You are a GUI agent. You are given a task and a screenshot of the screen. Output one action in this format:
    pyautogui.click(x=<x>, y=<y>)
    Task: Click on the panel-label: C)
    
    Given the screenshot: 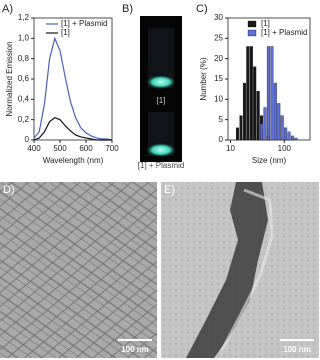 What is the action you would take?
    pyautogui.click(x=202, y=9)
    